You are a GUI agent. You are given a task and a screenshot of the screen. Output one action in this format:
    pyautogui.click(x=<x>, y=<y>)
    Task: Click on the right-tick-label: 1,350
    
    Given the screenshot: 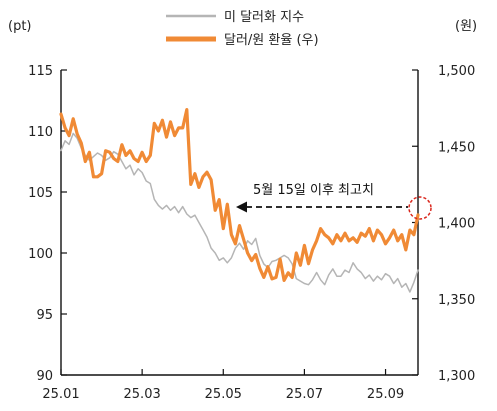 What is the action you would take?
    pyautogui.click(x=456, y=300)
    